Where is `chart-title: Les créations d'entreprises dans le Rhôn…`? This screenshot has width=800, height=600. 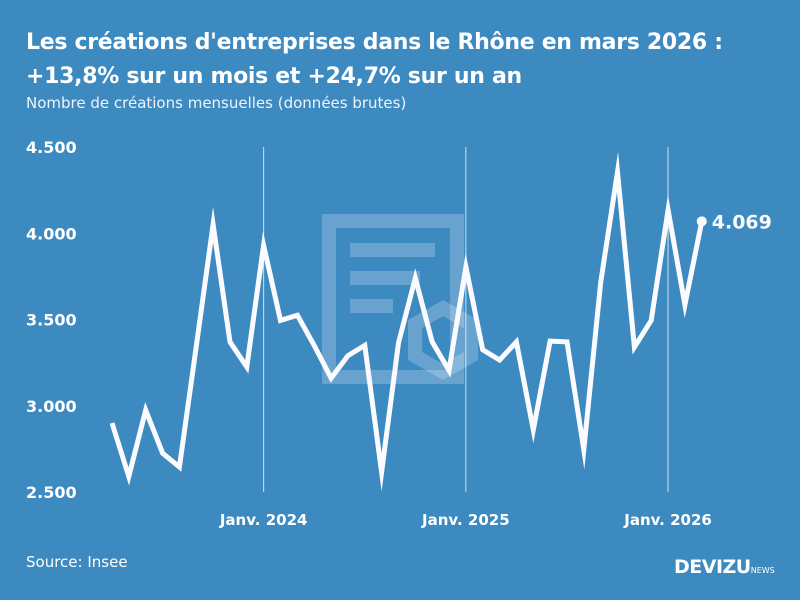
chart-title: Les créations d'entreprises dans le Rhôn… is located at coordinates (374, 60).